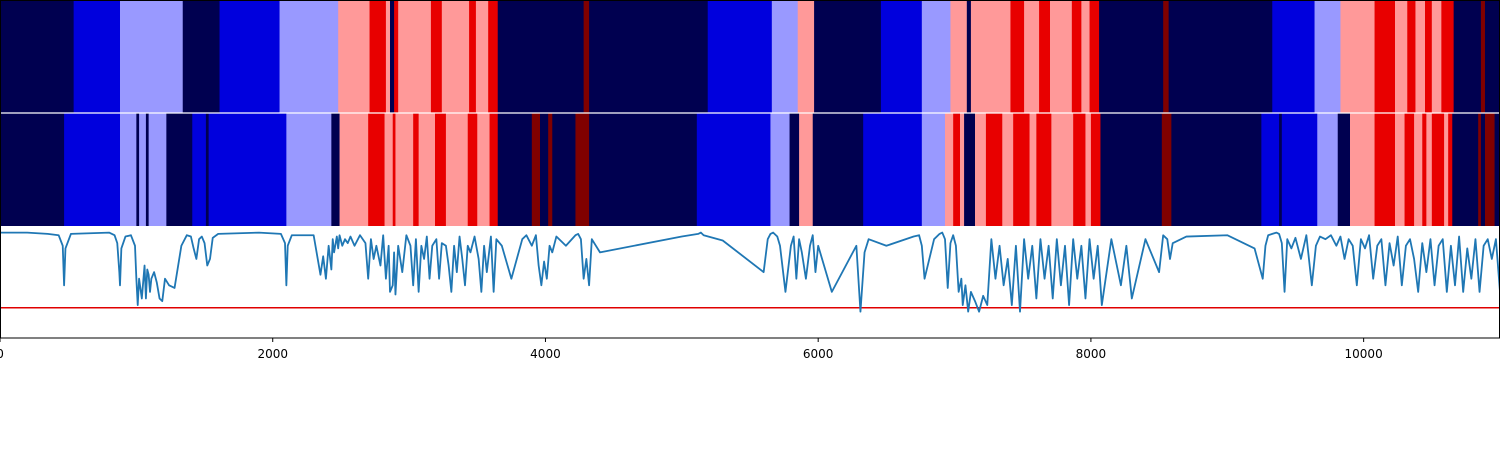 The height and width of the screenshot is (450, 1500). What do you see at coordinates (545, 354) in the screenshot?
I see `x-tick-label-3: 4000` at bounding box center [545, 354].